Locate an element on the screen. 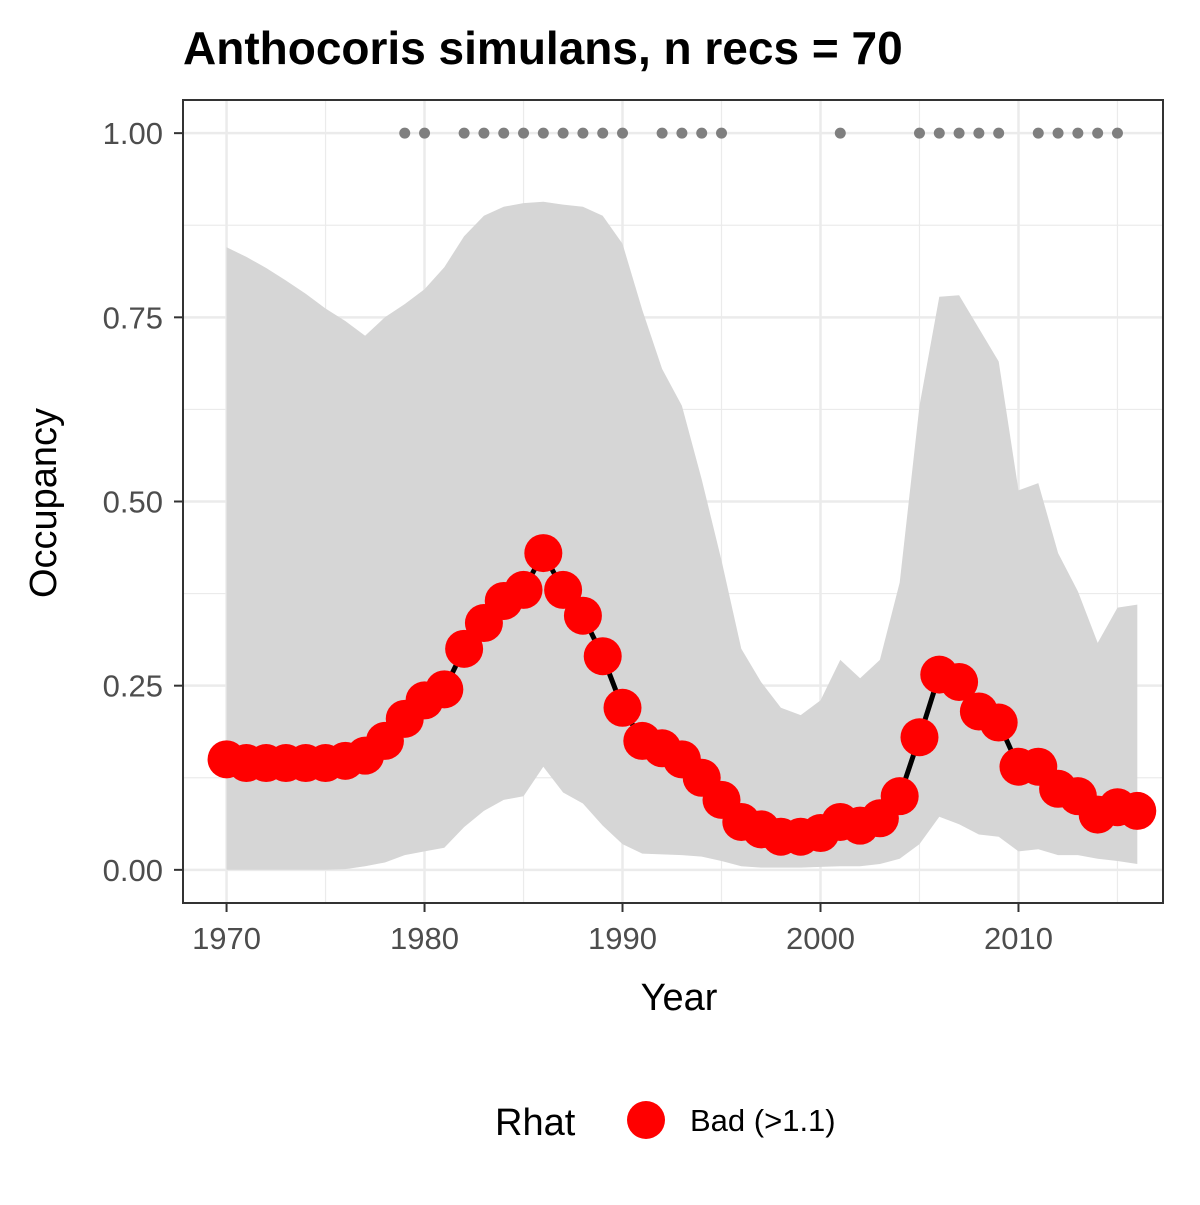 The width and height of the screenshot is (1200, 1205). x-axis: 1970 1980 1990 2000 2010 is located at coordinates (622, 929).